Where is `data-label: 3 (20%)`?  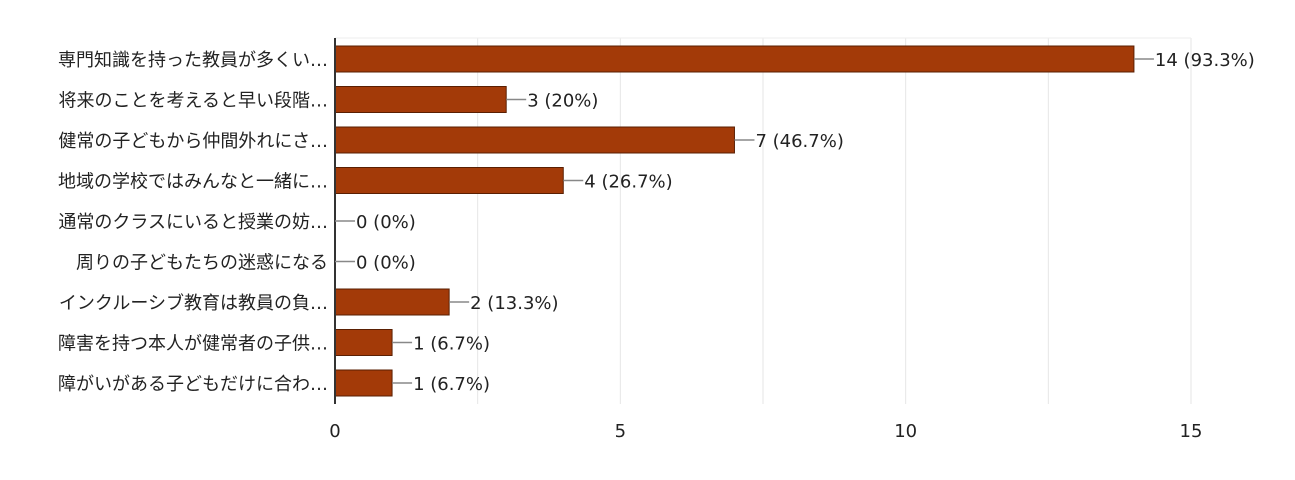
data-label: 3 (20%) is located at coordinates (562, 101).